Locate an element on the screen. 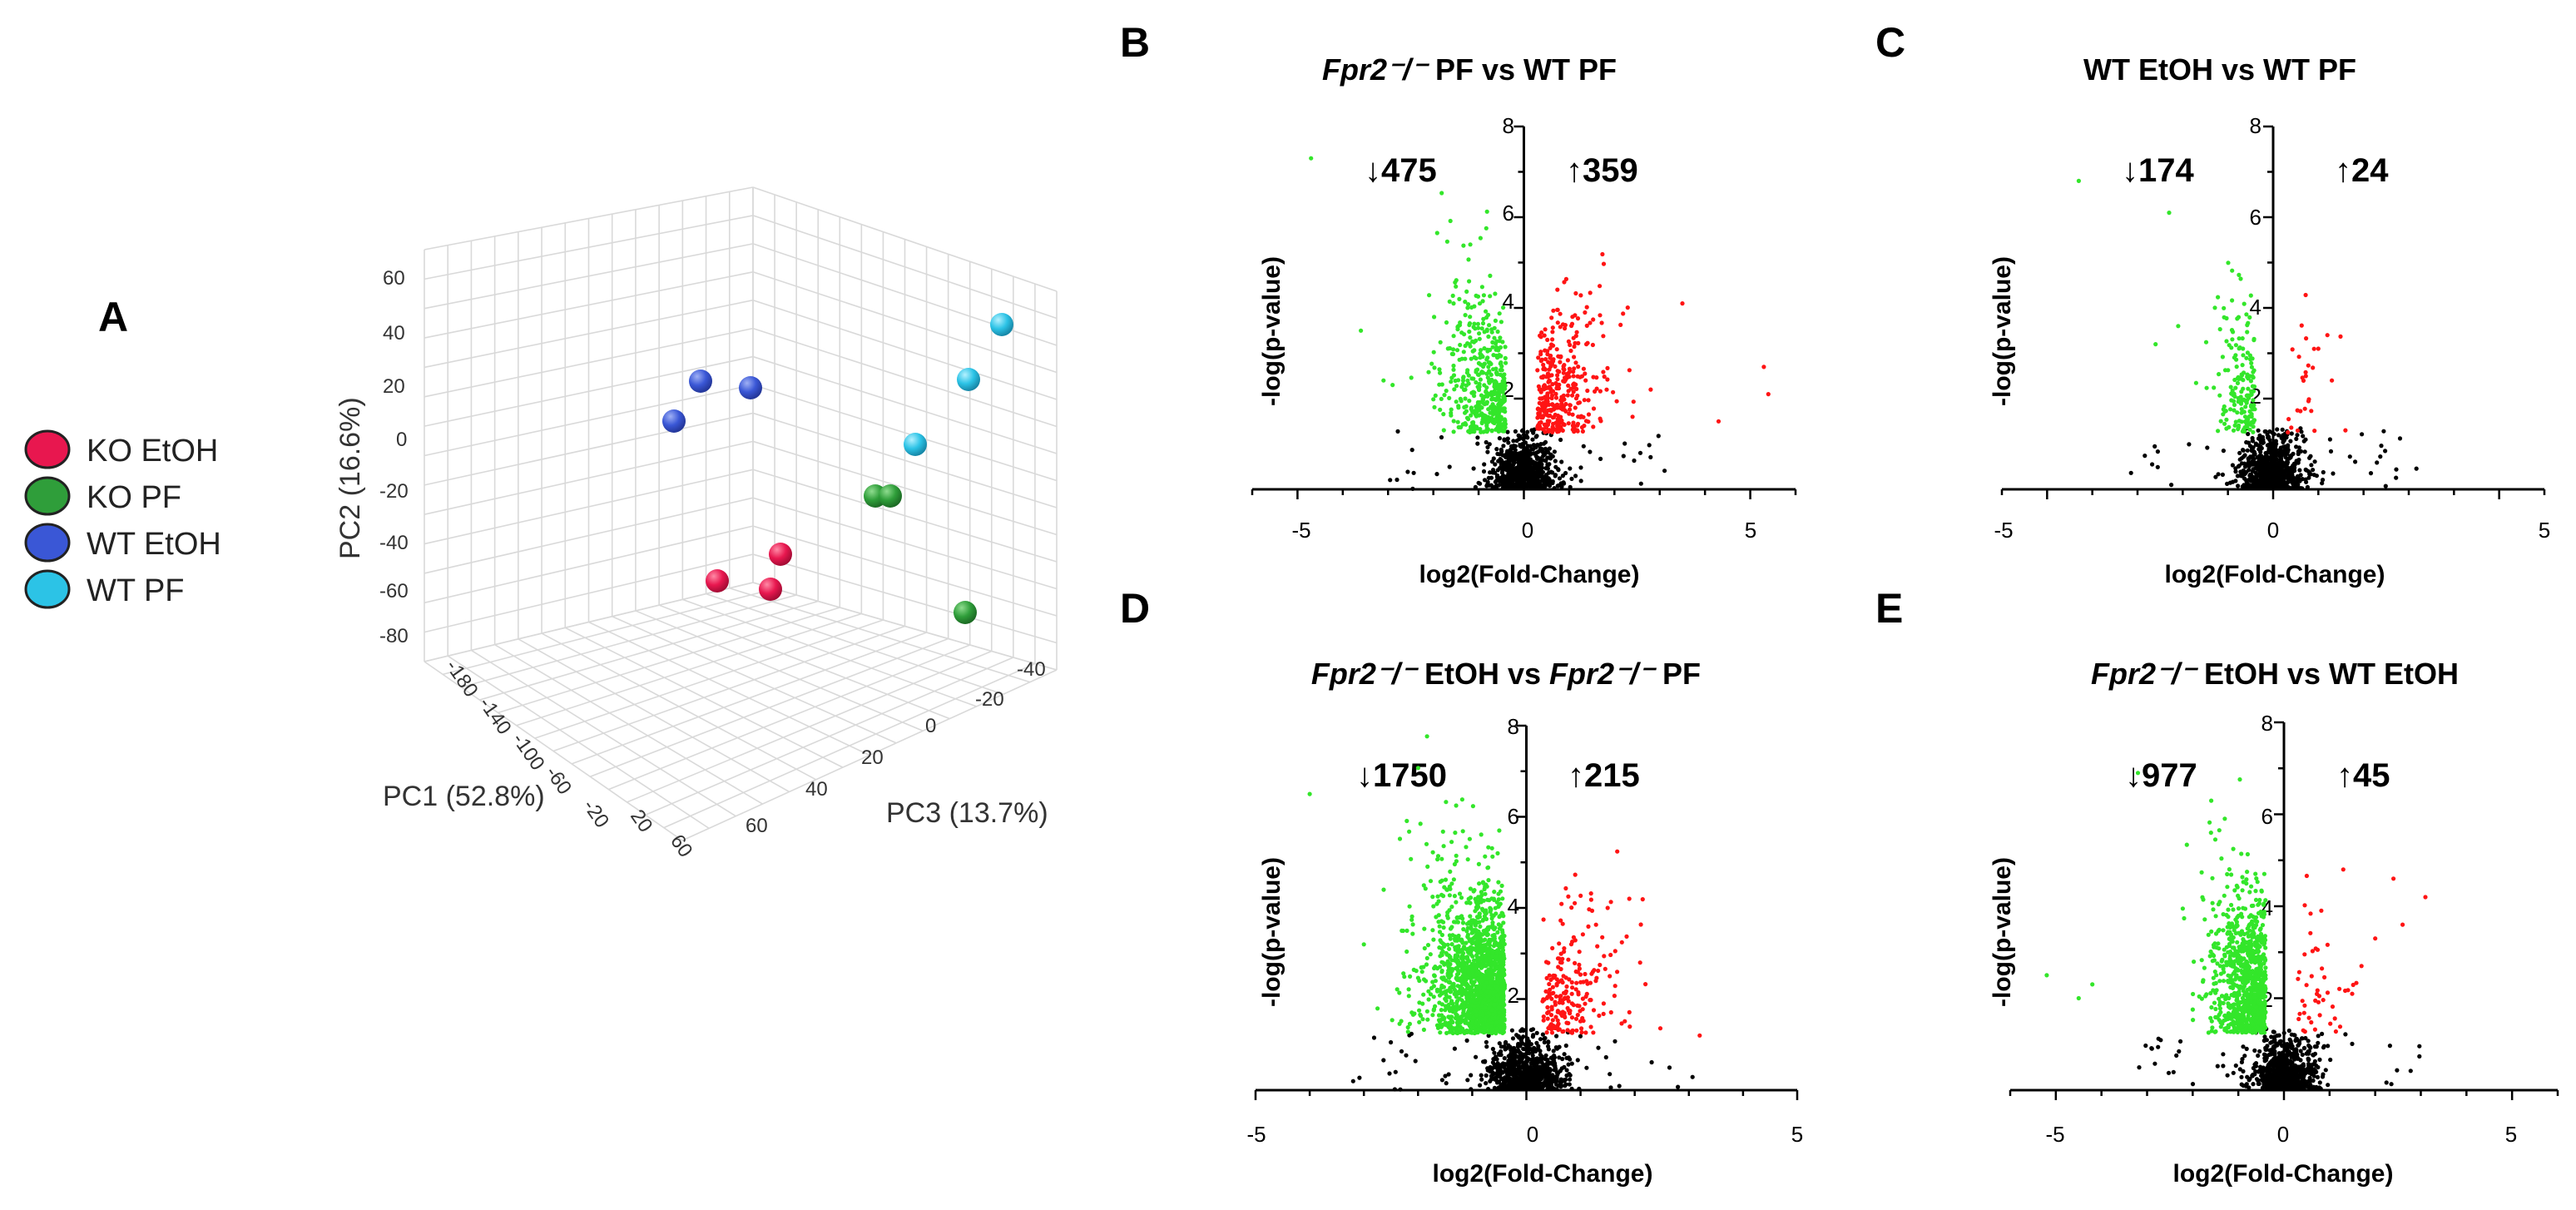 This screenshot has width=2576, height=1210. pca-points is located at coordinates (838, 468).